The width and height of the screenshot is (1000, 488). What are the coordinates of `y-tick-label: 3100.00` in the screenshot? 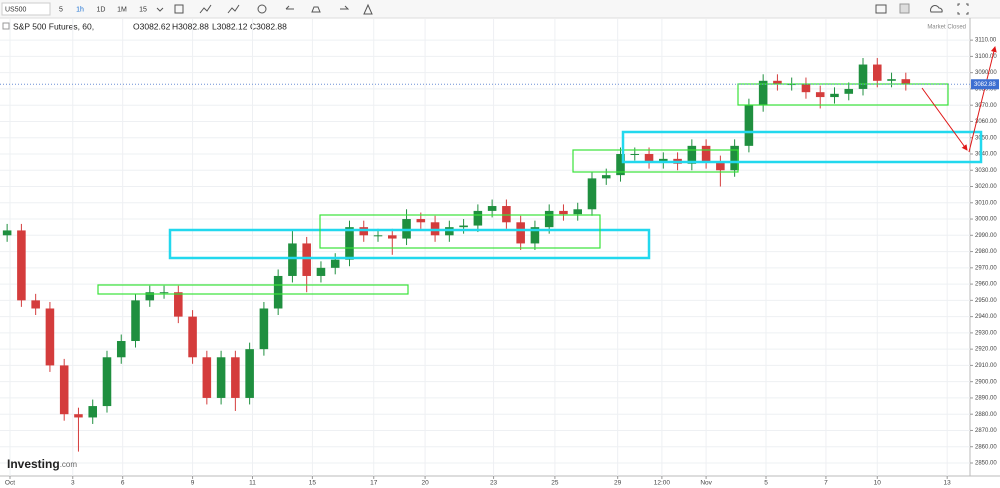 It's located at (986, 57).